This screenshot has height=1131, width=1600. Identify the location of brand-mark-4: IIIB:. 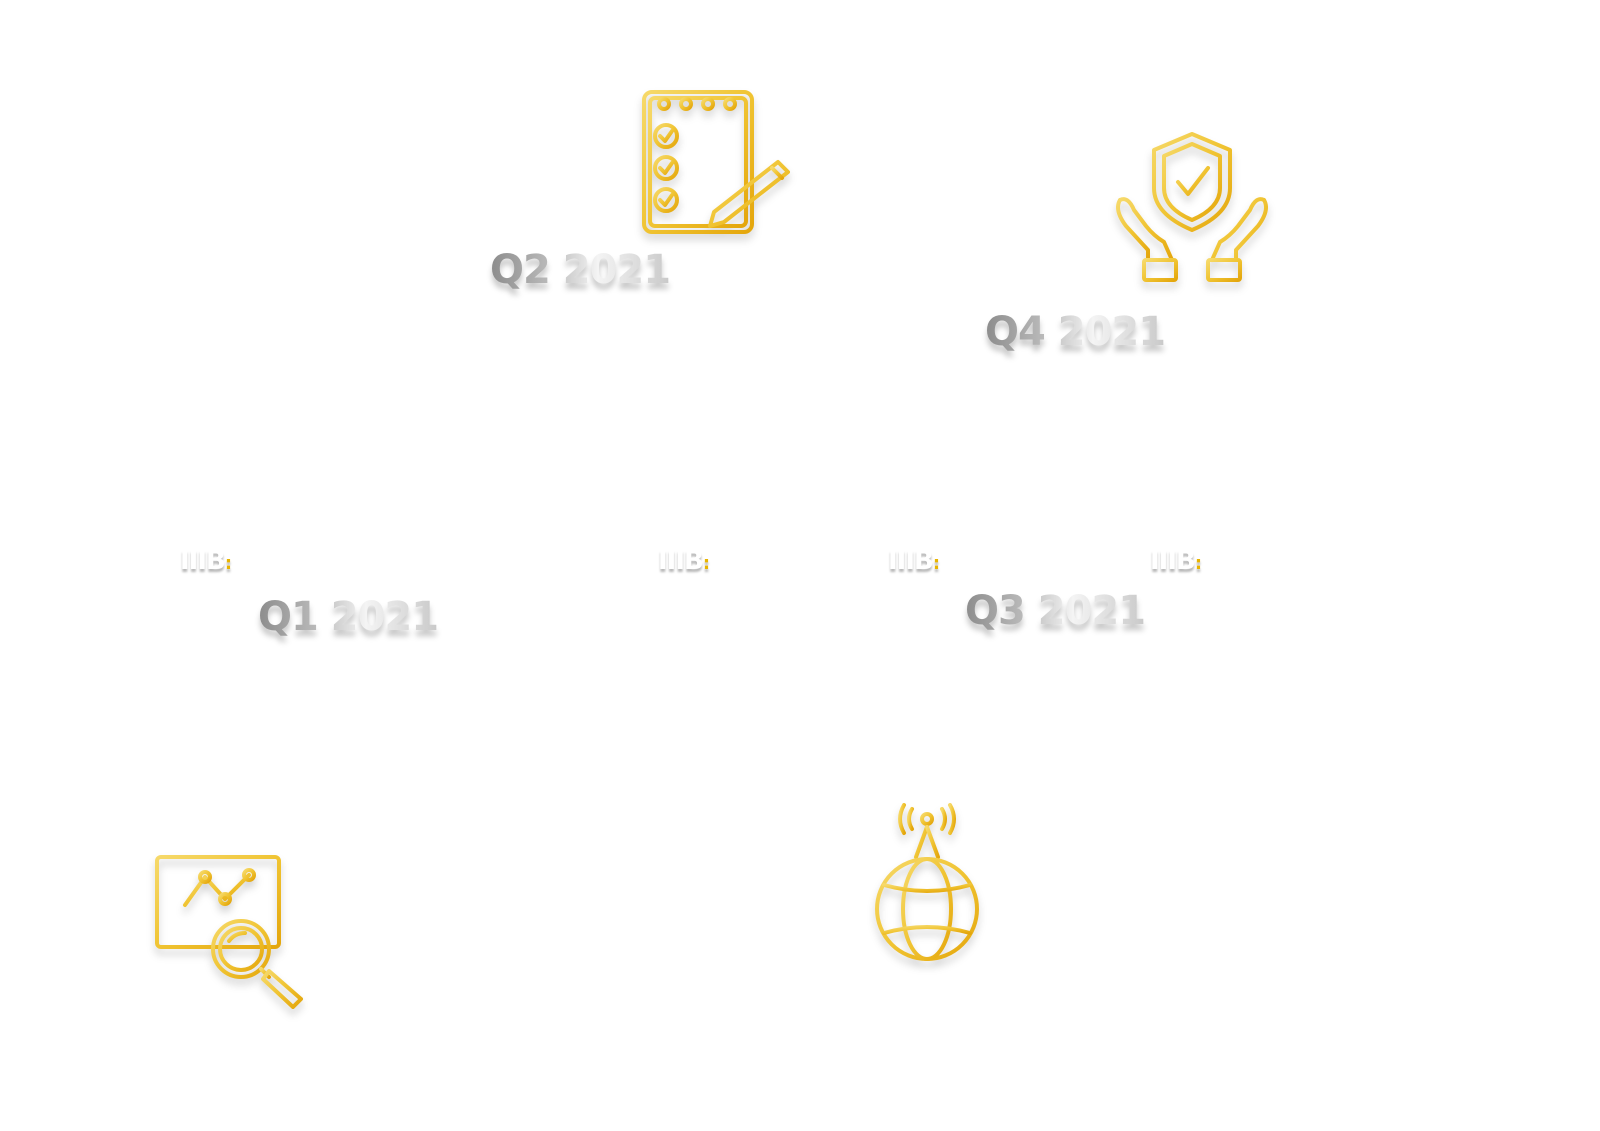
(1176, 561).